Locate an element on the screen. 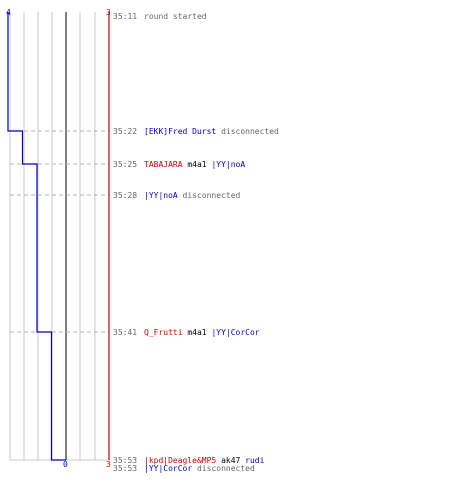  log-entry: 35:11 round started is located at coordinates (160, 16).